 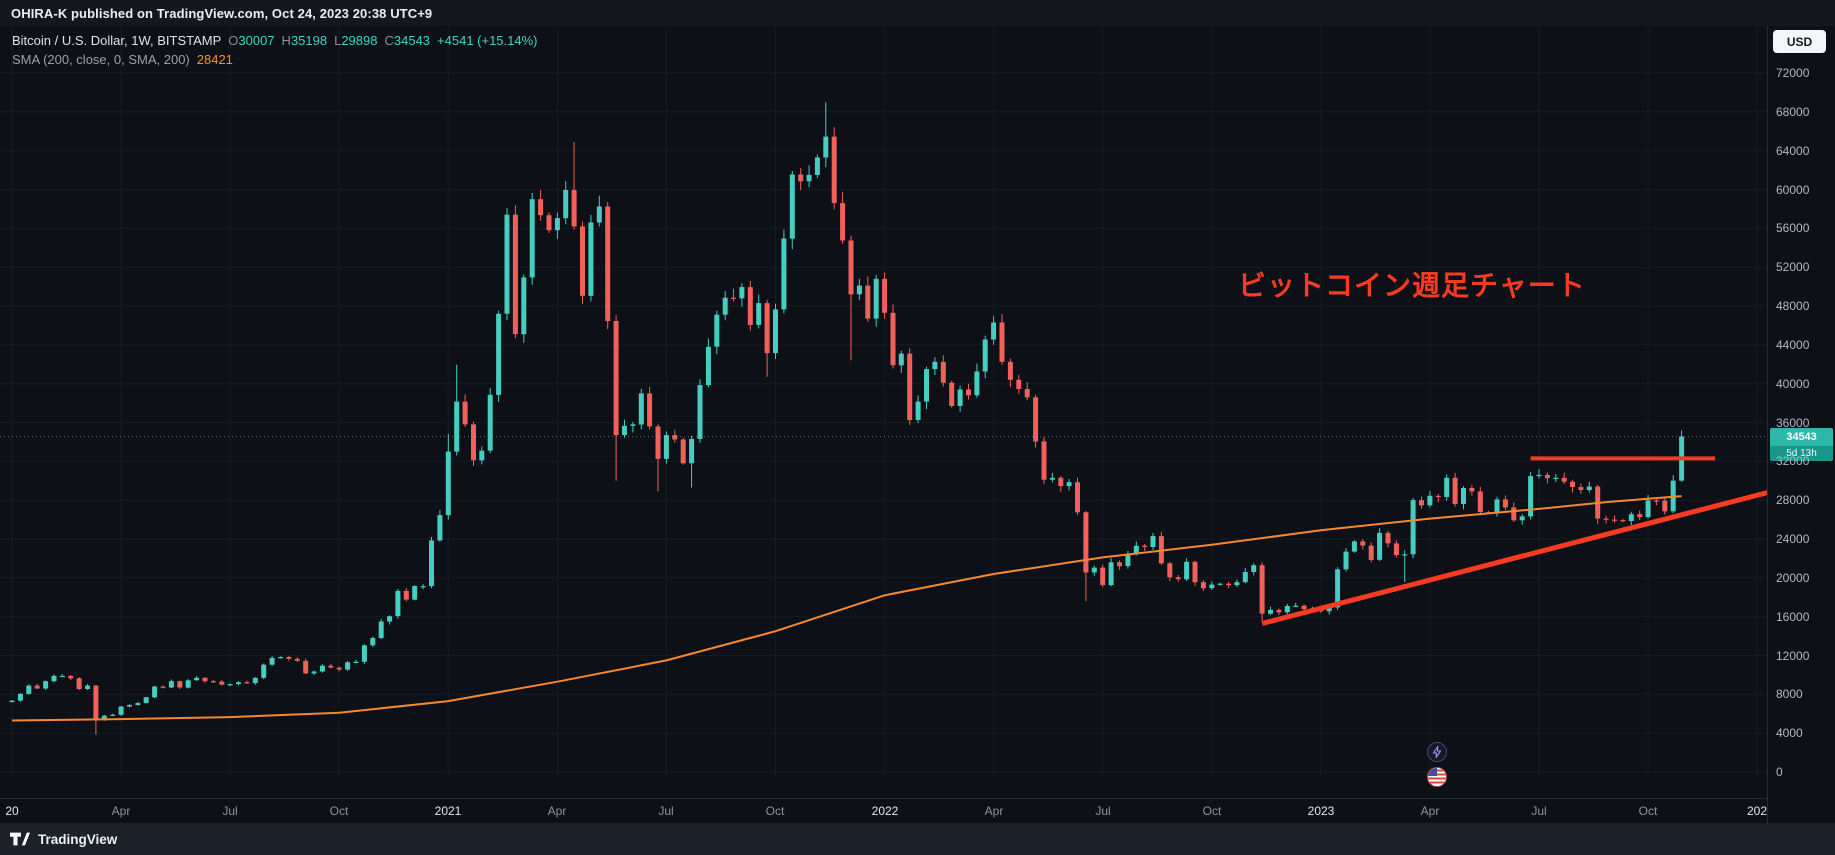 What do you see at coordinates (1412, 285) in the screenshot?
I see `chart-annotation-text: ビットコイン週足チャート` at bounding box center [1412, 285].